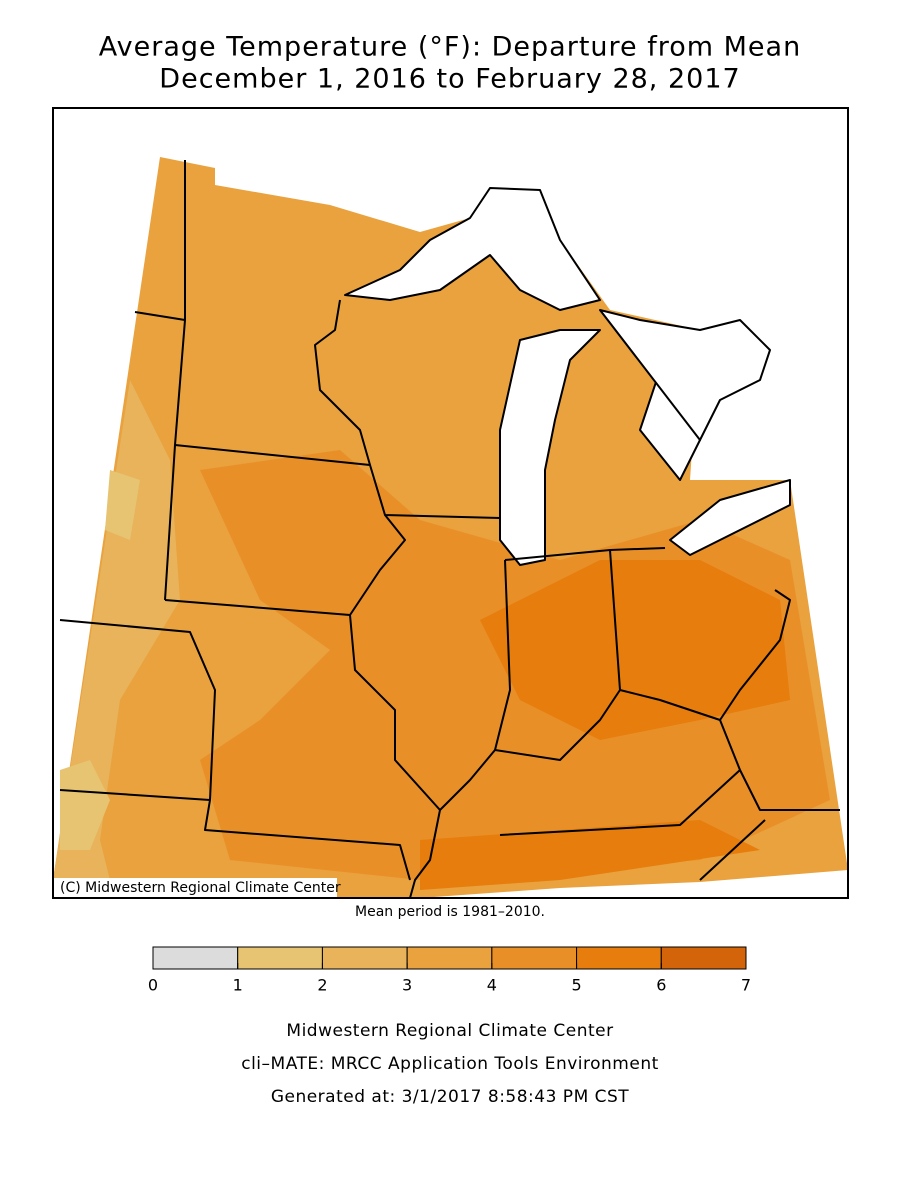 The image size is (900, 1200). What do you see at coordinates (472, 249) in the screenshot?
I see `lake-superior` at bounding box center [472, 249].